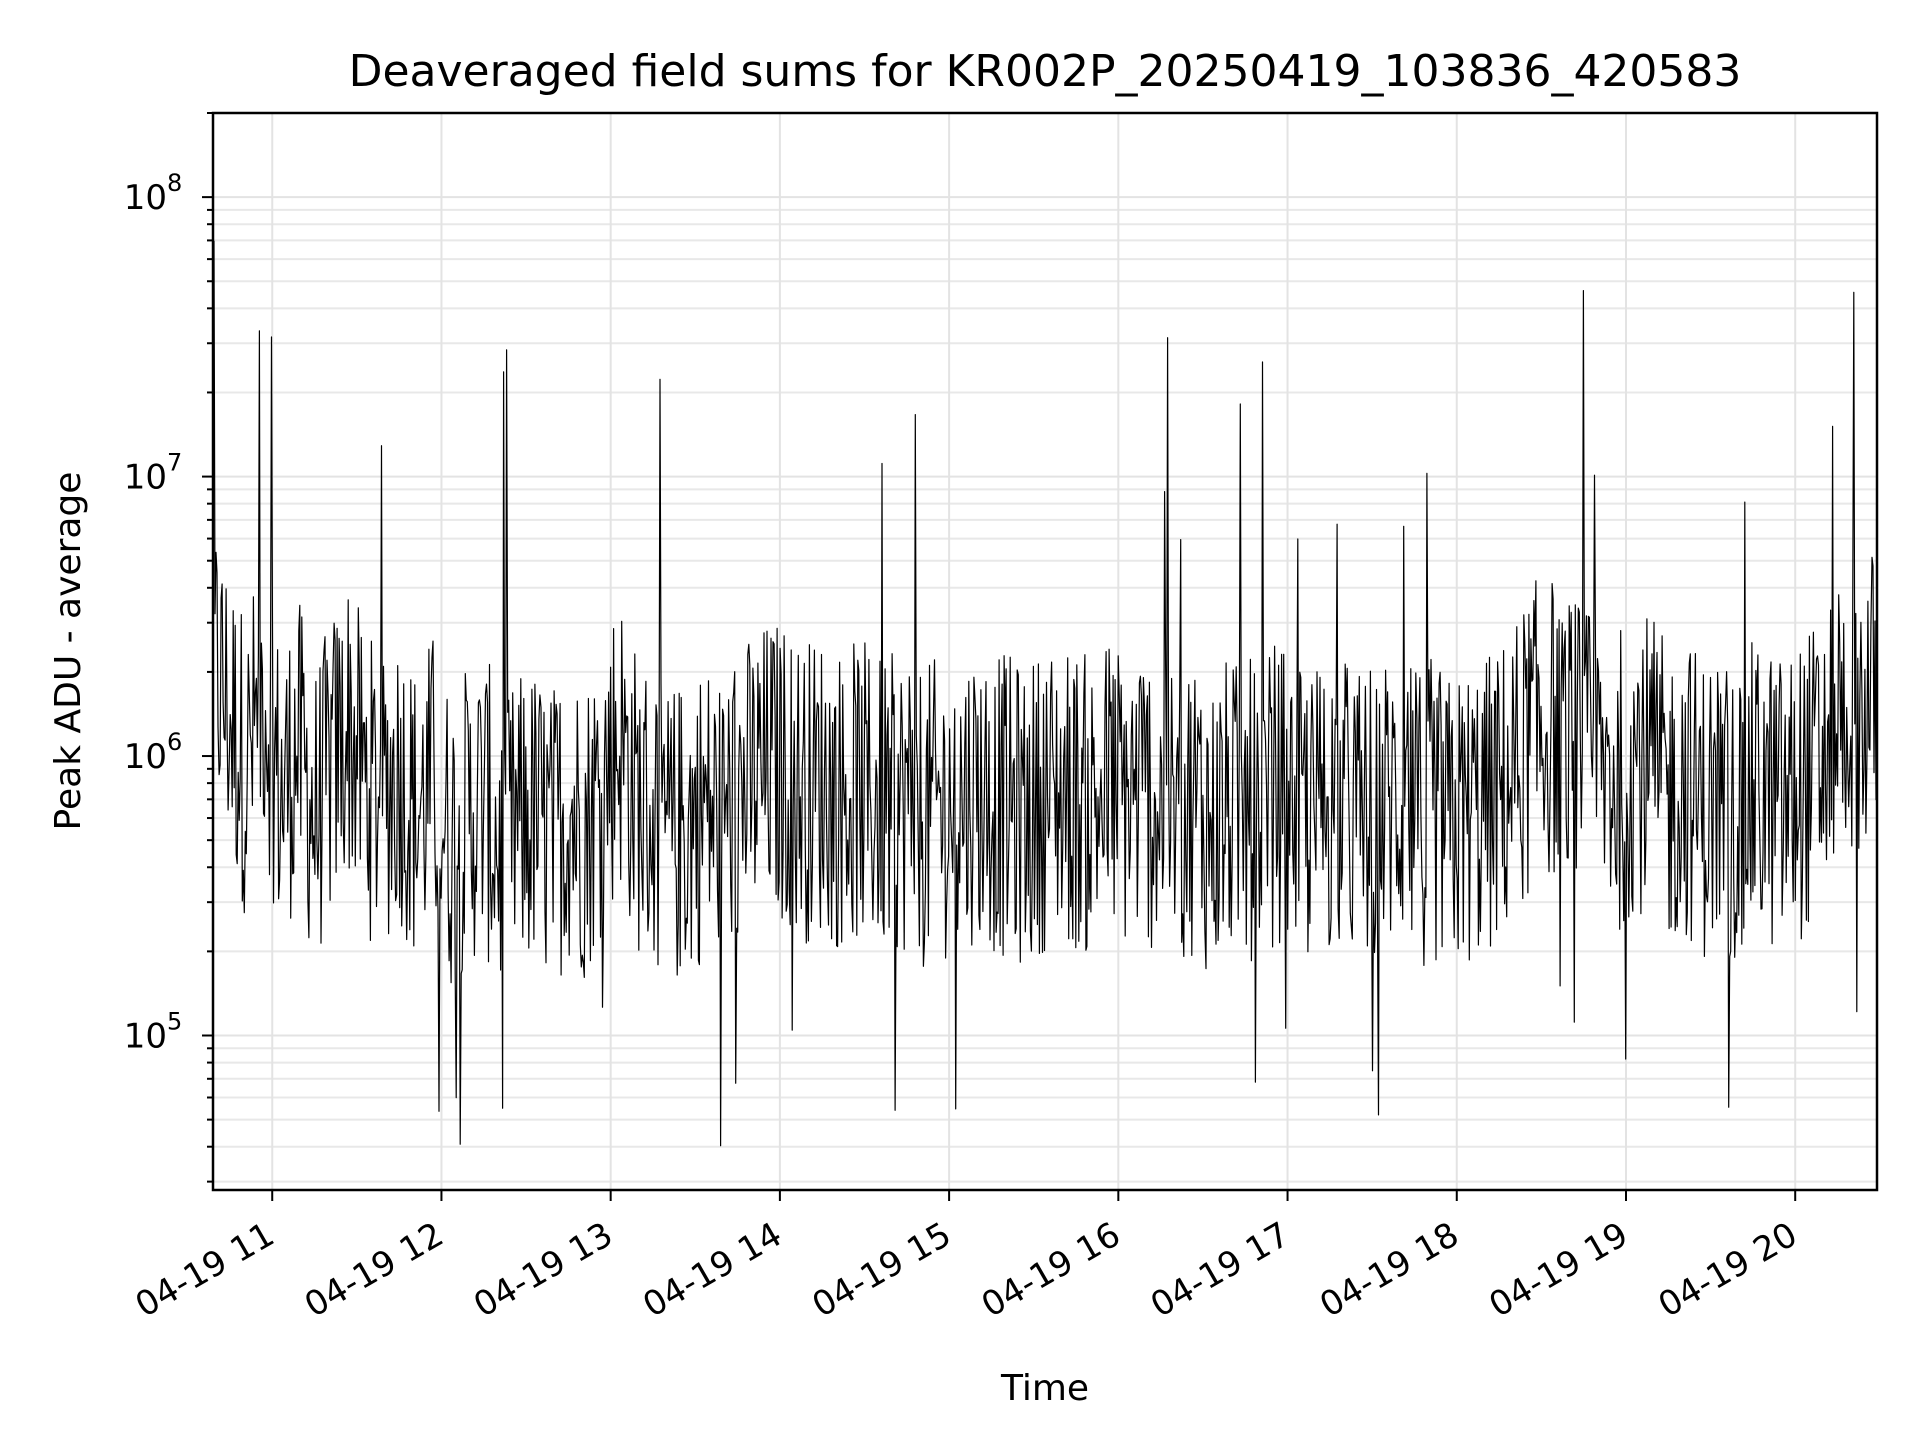 The image size is (1920, 1440). What do you see at coordinates (1389, 1270) in the screenshot?
I see `x-tick-label: 04-19 18` at bounding box center [1389, 1270].